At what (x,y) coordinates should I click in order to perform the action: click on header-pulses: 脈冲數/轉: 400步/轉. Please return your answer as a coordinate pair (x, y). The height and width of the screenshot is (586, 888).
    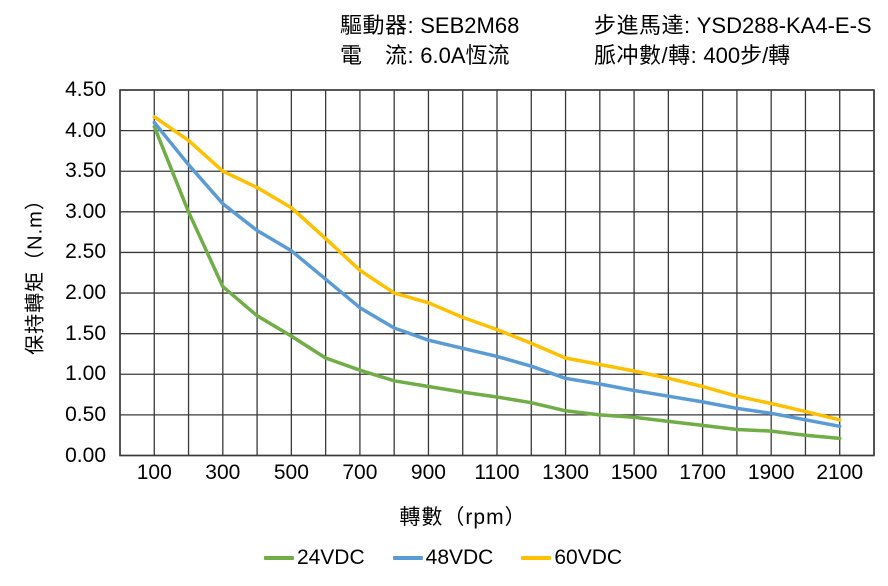
    Looking at the image, I should click on (692, 56).